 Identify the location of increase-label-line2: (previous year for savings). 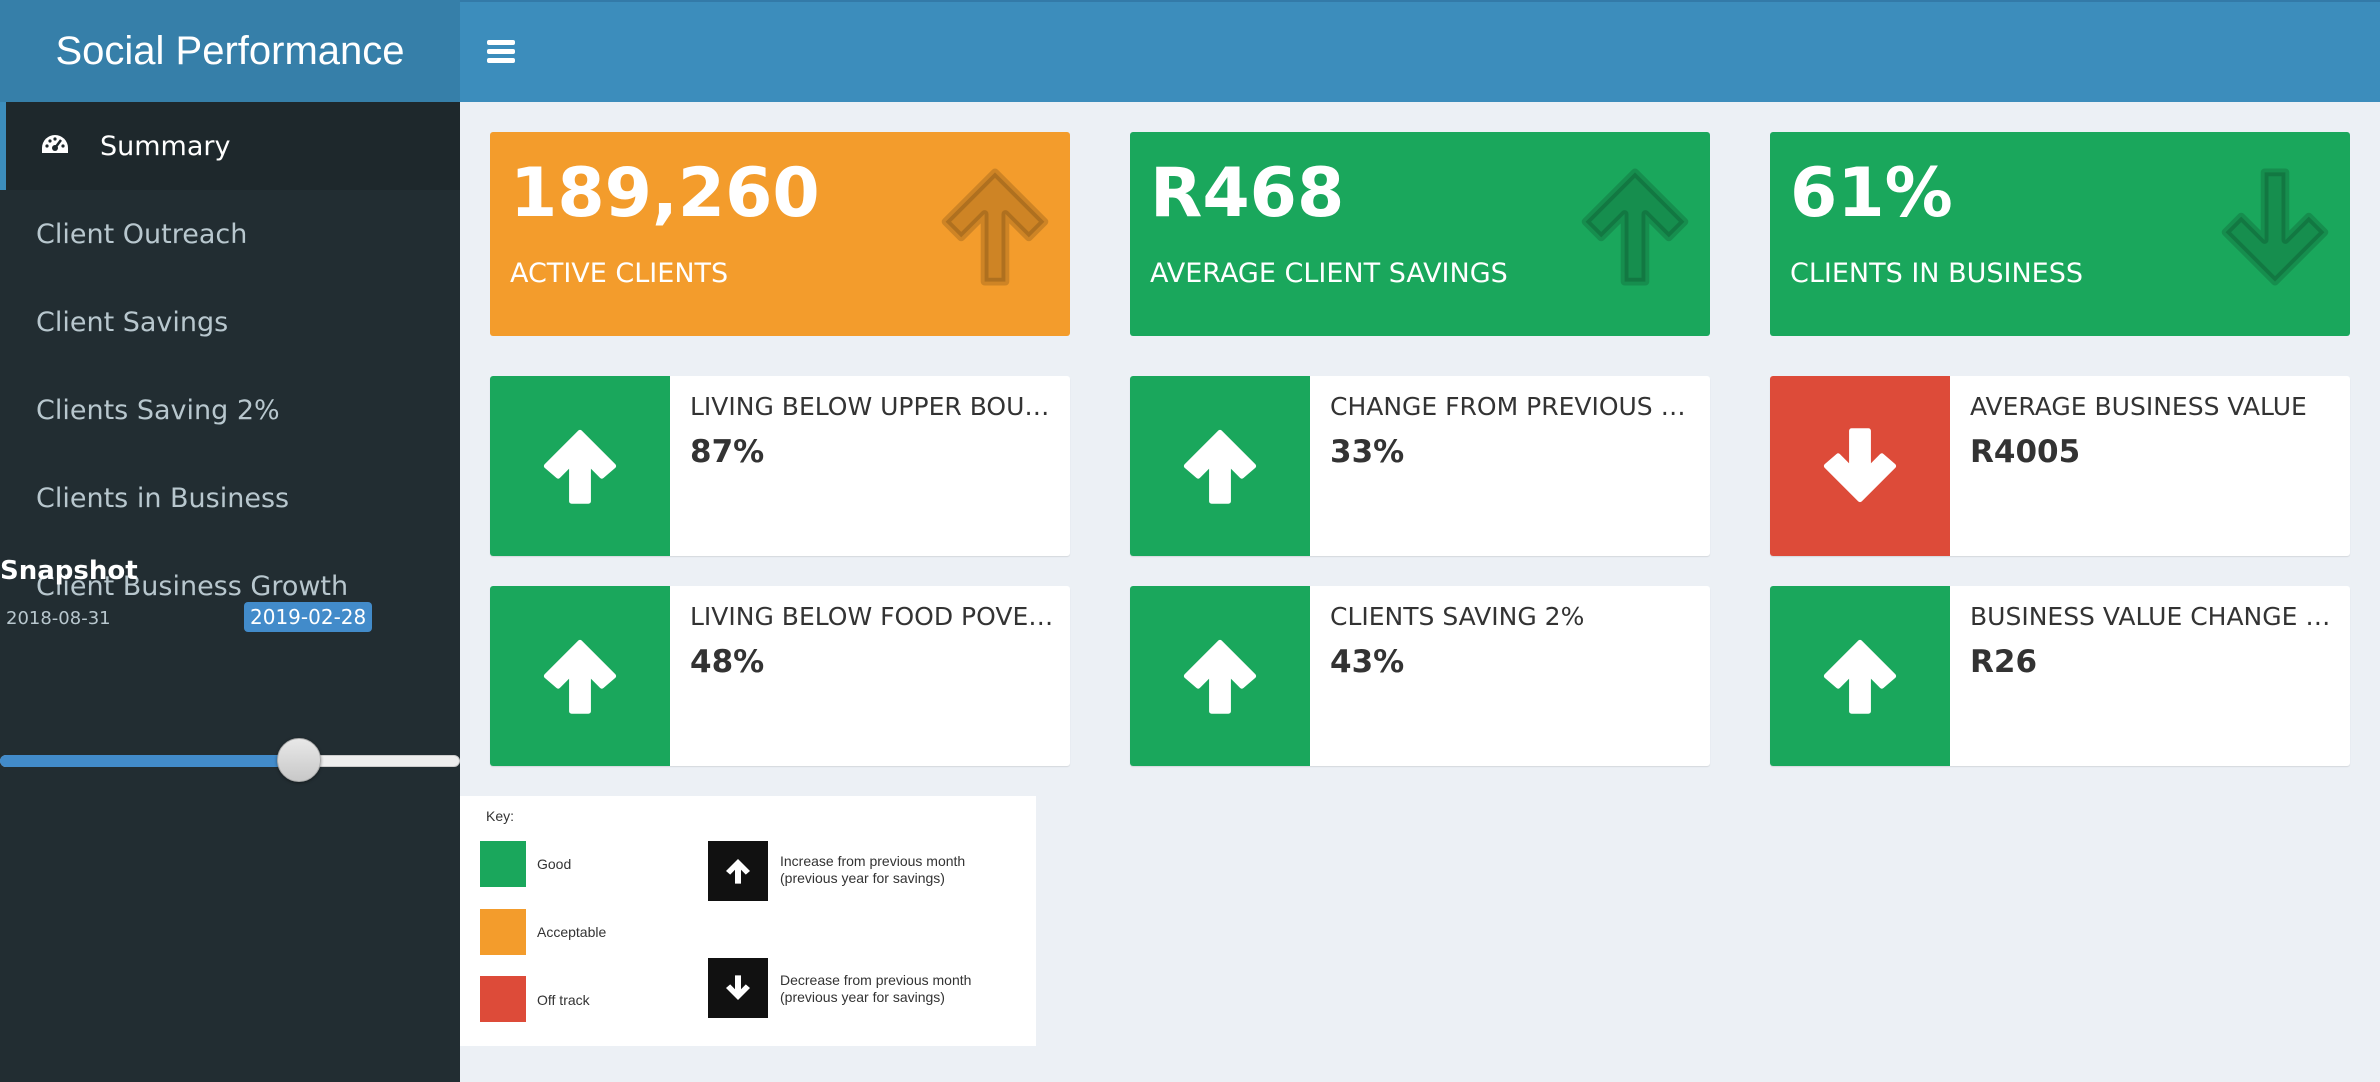
(862, 878).